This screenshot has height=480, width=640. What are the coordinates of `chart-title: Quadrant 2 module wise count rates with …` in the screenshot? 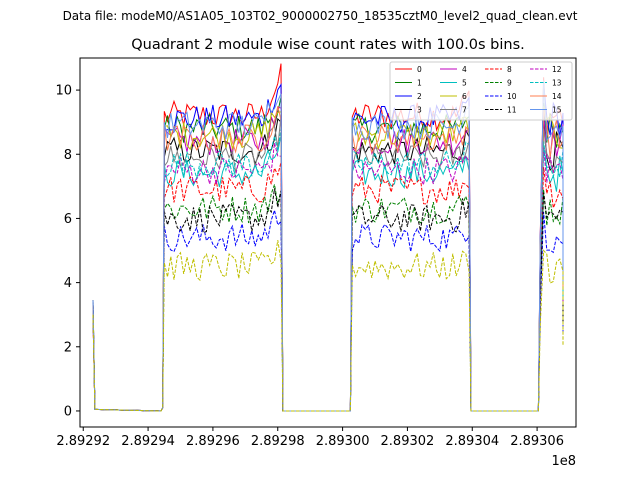 It's located at (328, 45).